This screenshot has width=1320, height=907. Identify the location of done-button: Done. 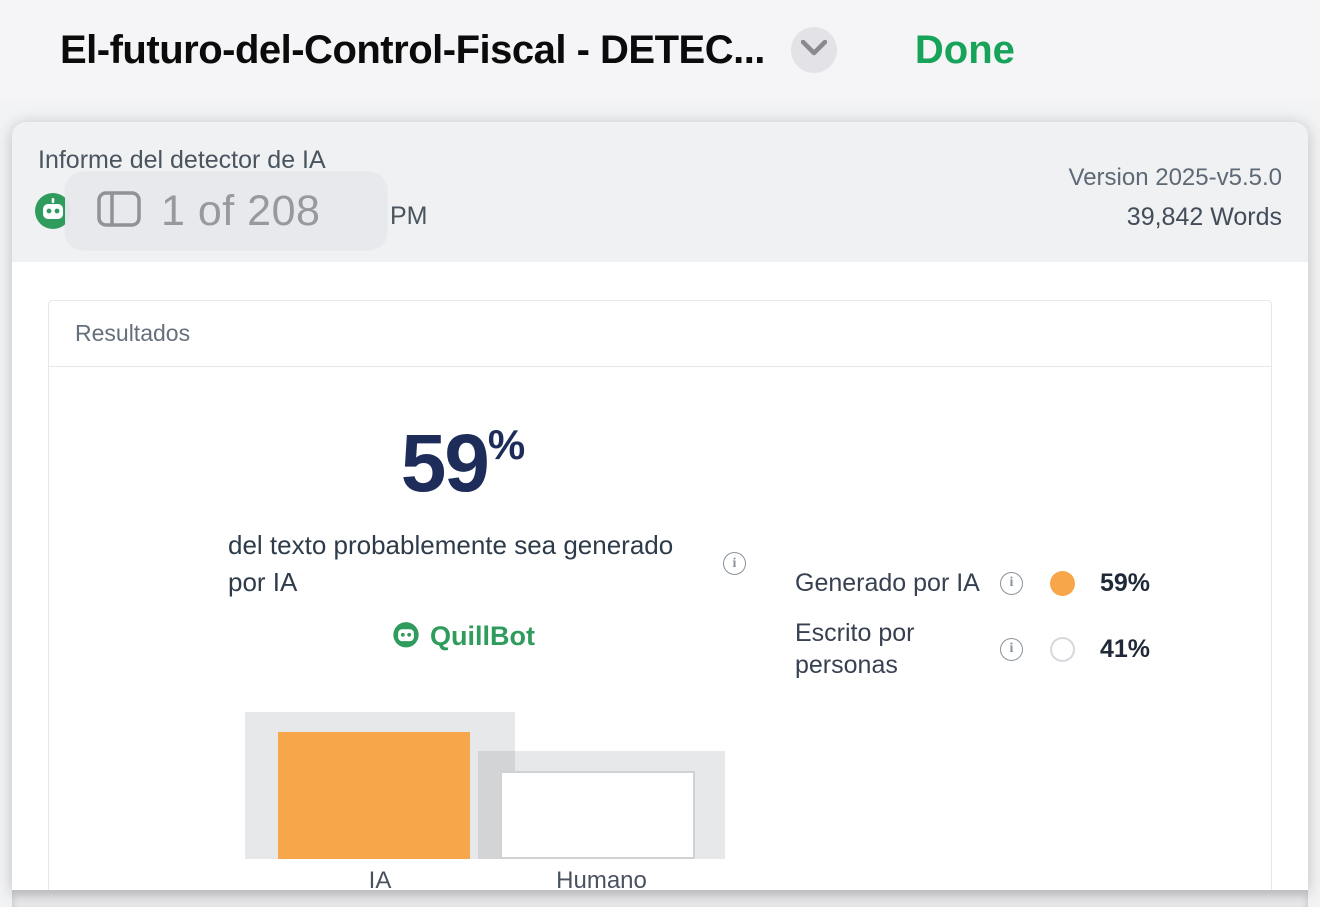
(964, 49).